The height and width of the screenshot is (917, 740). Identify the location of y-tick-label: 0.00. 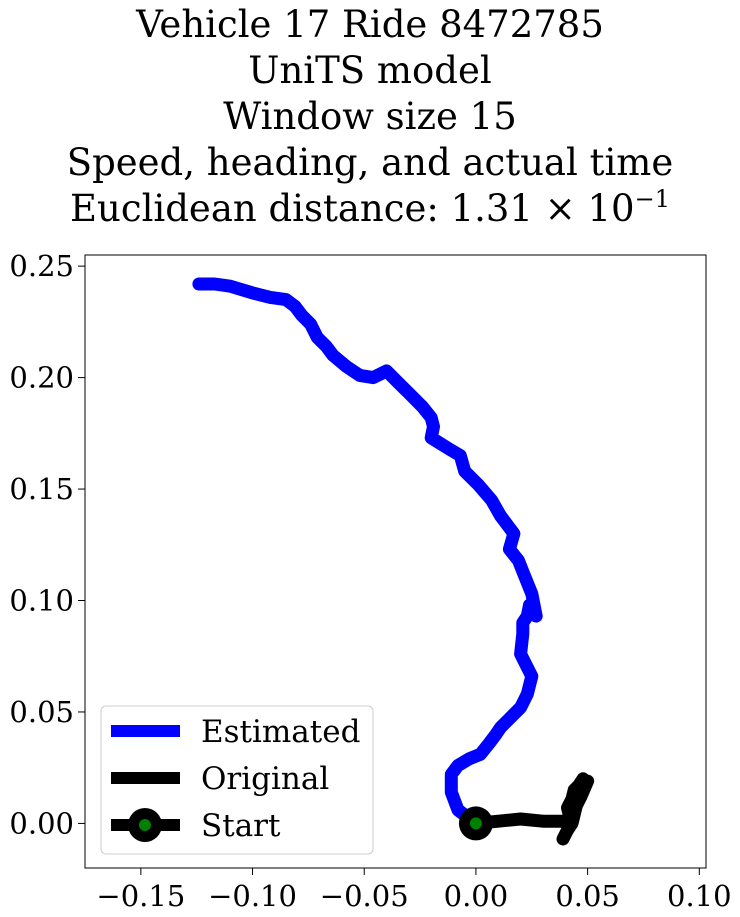
(41, 823).